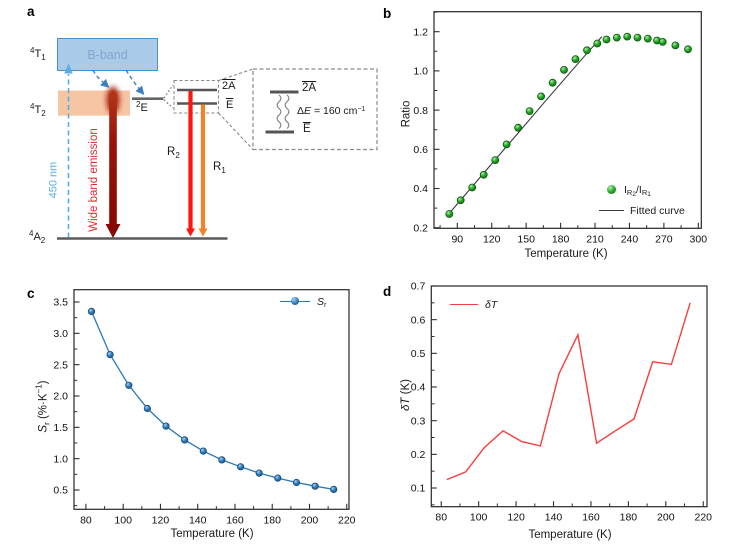 This screenshot has height=555, width=746. Describe the element at coordinates (570, 535) in the screenshot. I see `d-xtitle: Temperature (K)` at that location.